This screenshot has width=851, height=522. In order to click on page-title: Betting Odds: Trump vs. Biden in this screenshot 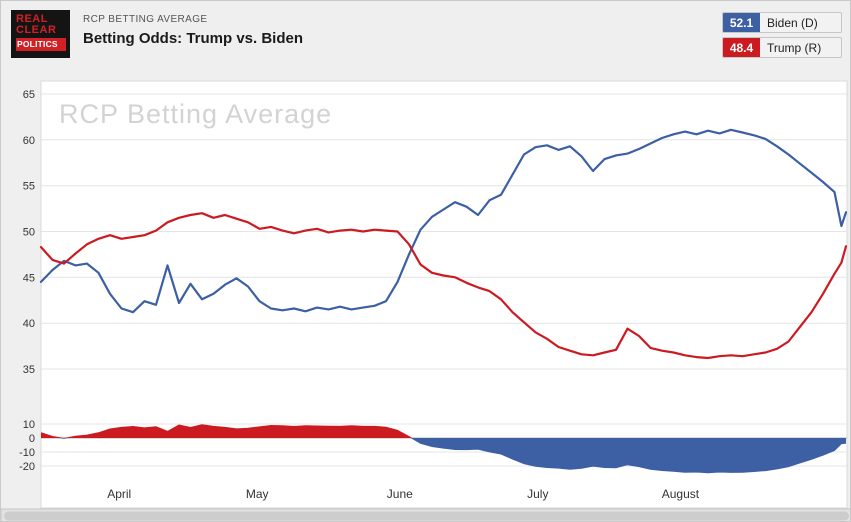, I will do `click(193, 38)`.